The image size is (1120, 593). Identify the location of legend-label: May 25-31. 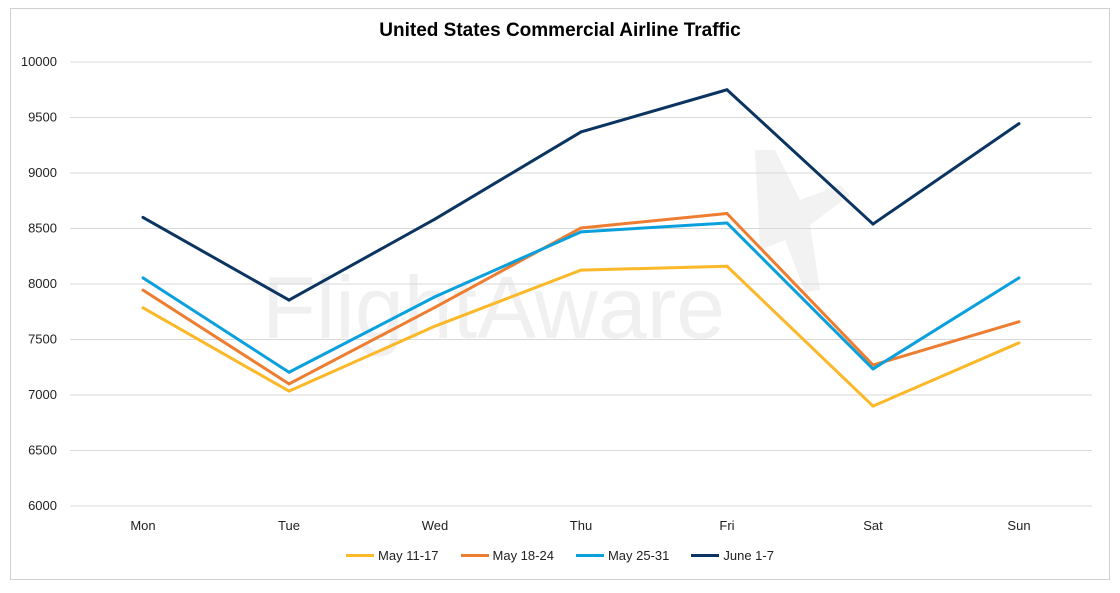
(638, 555).